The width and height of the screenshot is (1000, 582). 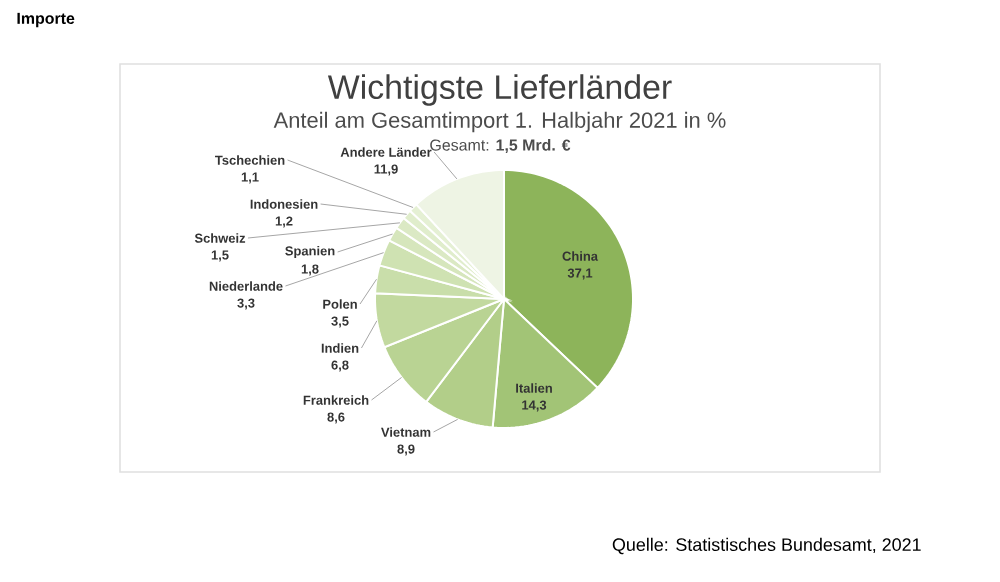 What do you see at coordinates (766, 546) in the screenshot?
I see `source-note: Quelle: Statistisches Bundesamt, 2021` at bounding box center [766, 546].